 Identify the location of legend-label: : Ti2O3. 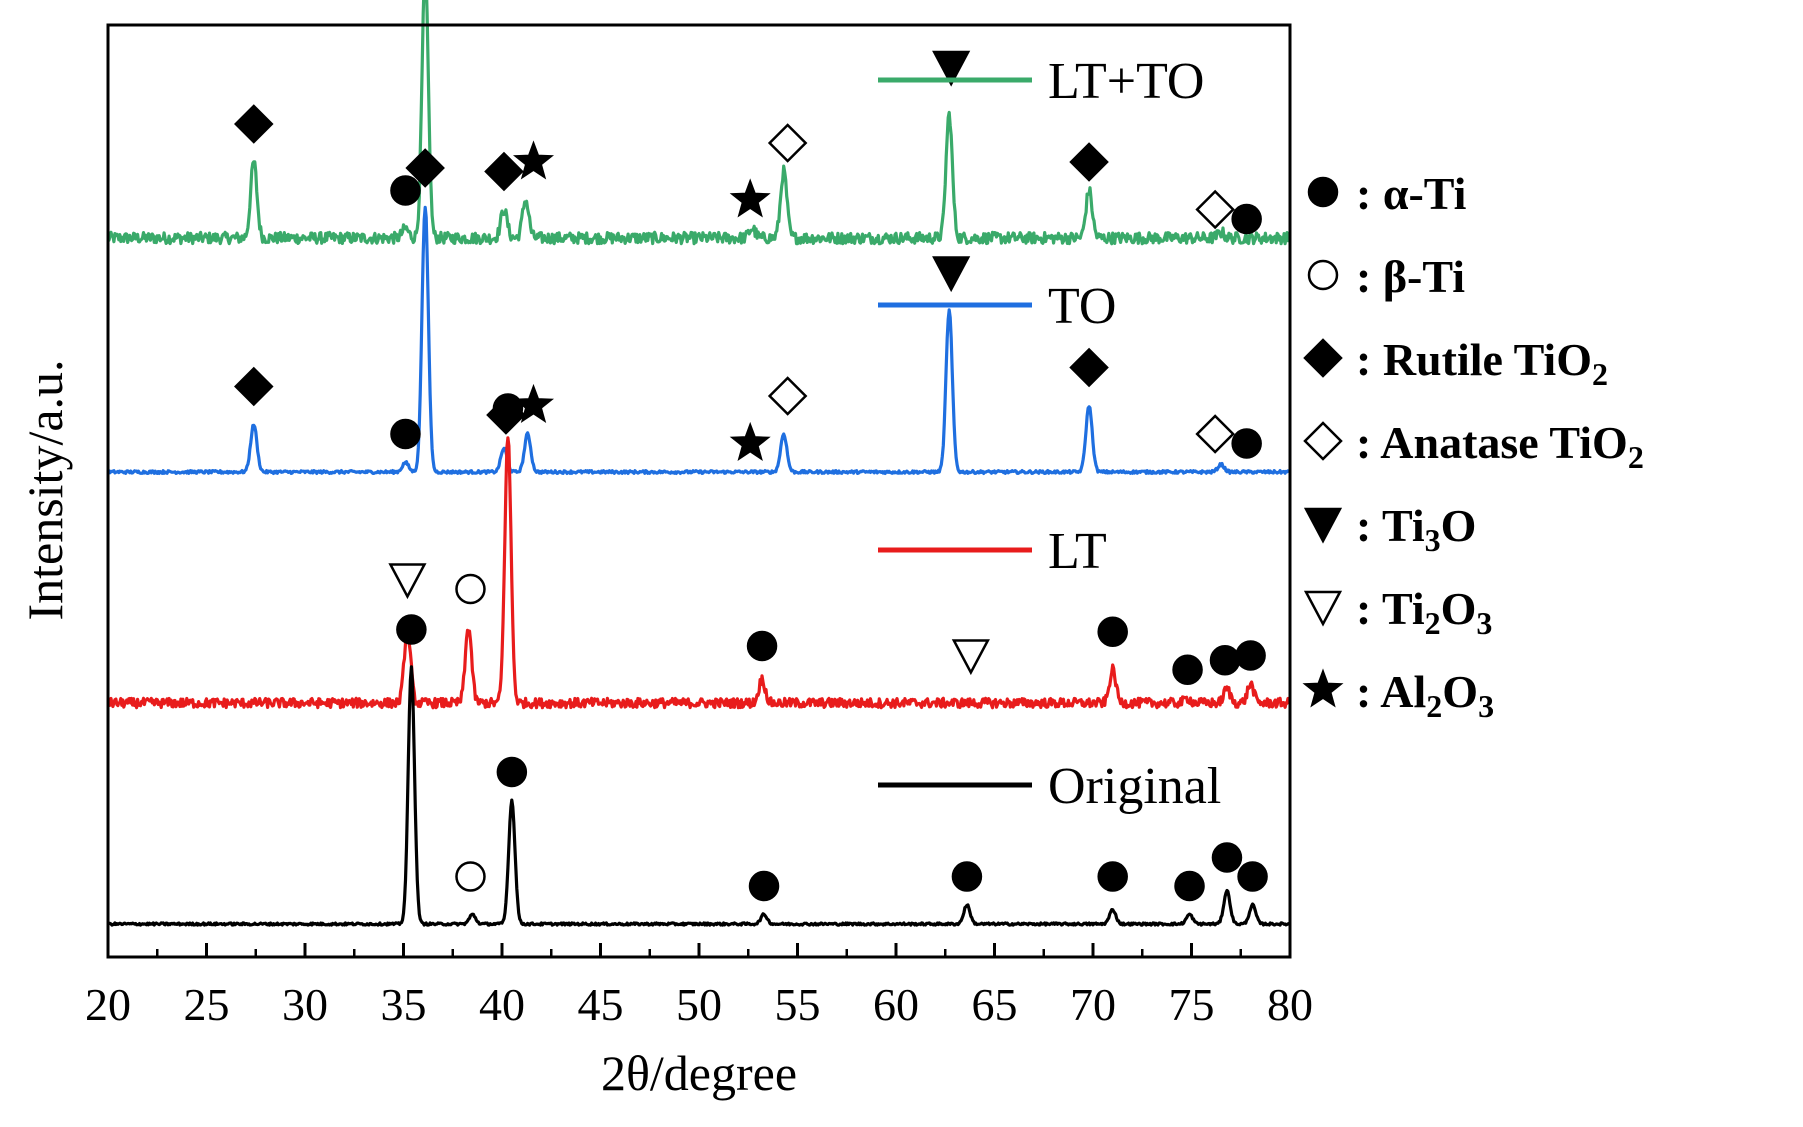
(1424, 612).